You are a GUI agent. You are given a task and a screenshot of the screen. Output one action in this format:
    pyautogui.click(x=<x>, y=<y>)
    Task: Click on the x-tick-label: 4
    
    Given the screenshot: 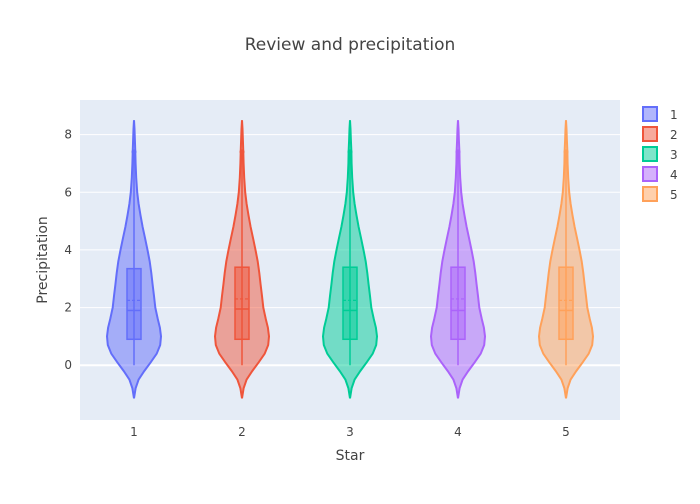 What is the action you would take?
    pyautogui.click(x=458, y=432)
    